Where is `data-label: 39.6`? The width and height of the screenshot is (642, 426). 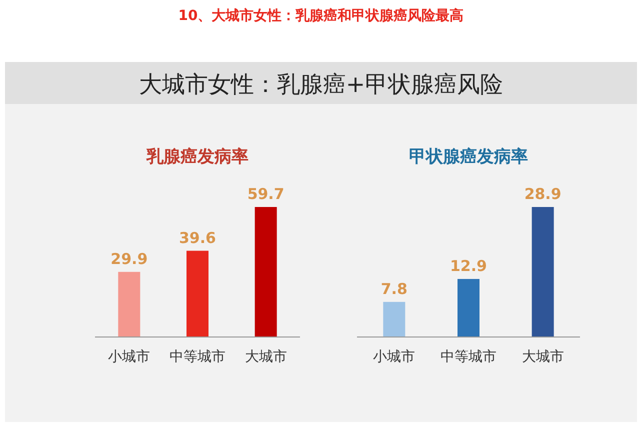 data-label: 39.6 is located at coordinates (197, 237).